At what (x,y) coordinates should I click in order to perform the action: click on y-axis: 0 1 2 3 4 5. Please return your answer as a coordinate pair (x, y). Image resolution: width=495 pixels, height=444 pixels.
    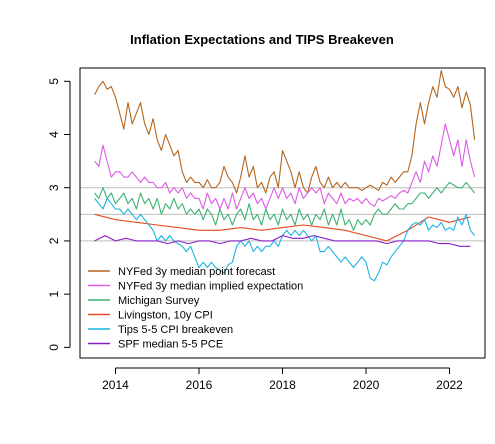
    Looking at the image, I should click on (59, 214).